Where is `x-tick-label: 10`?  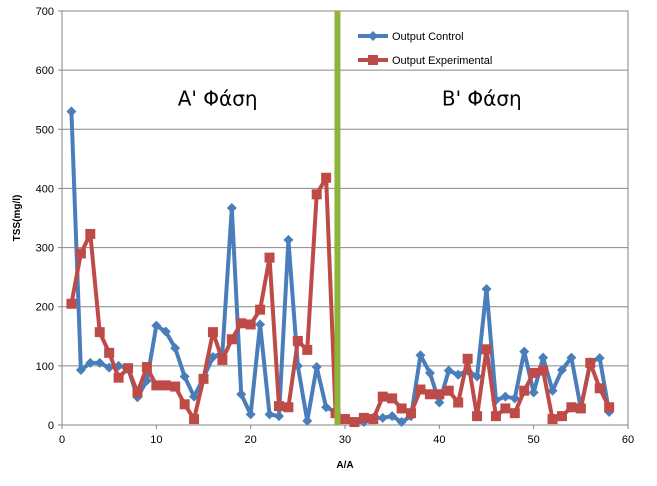 x-tick-label: 10 is located at coordinates (156, 440).